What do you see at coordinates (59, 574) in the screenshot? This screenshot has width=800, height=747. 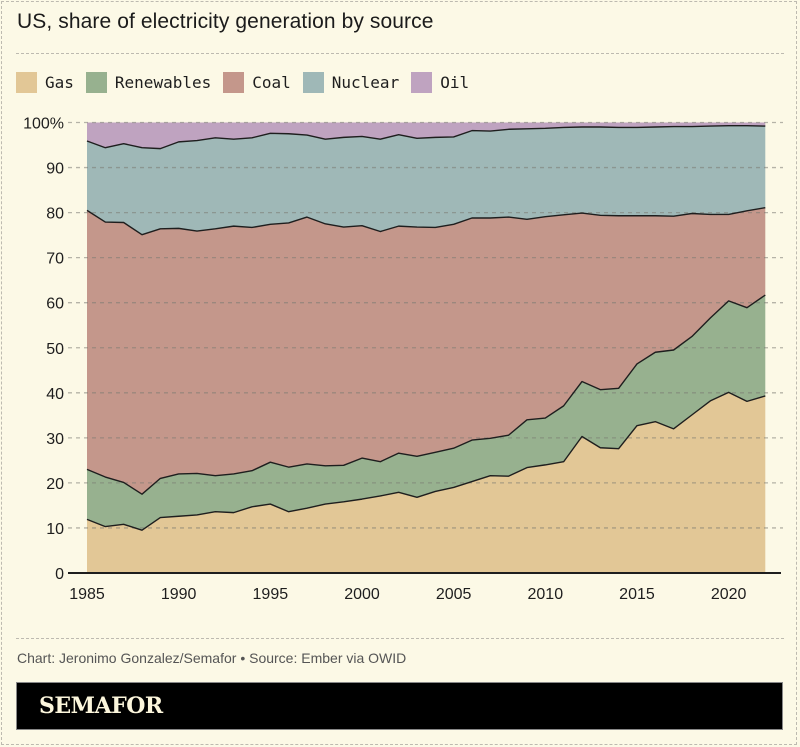 I see `y-tick-label-0: 0` at bounding box center [59, 574].